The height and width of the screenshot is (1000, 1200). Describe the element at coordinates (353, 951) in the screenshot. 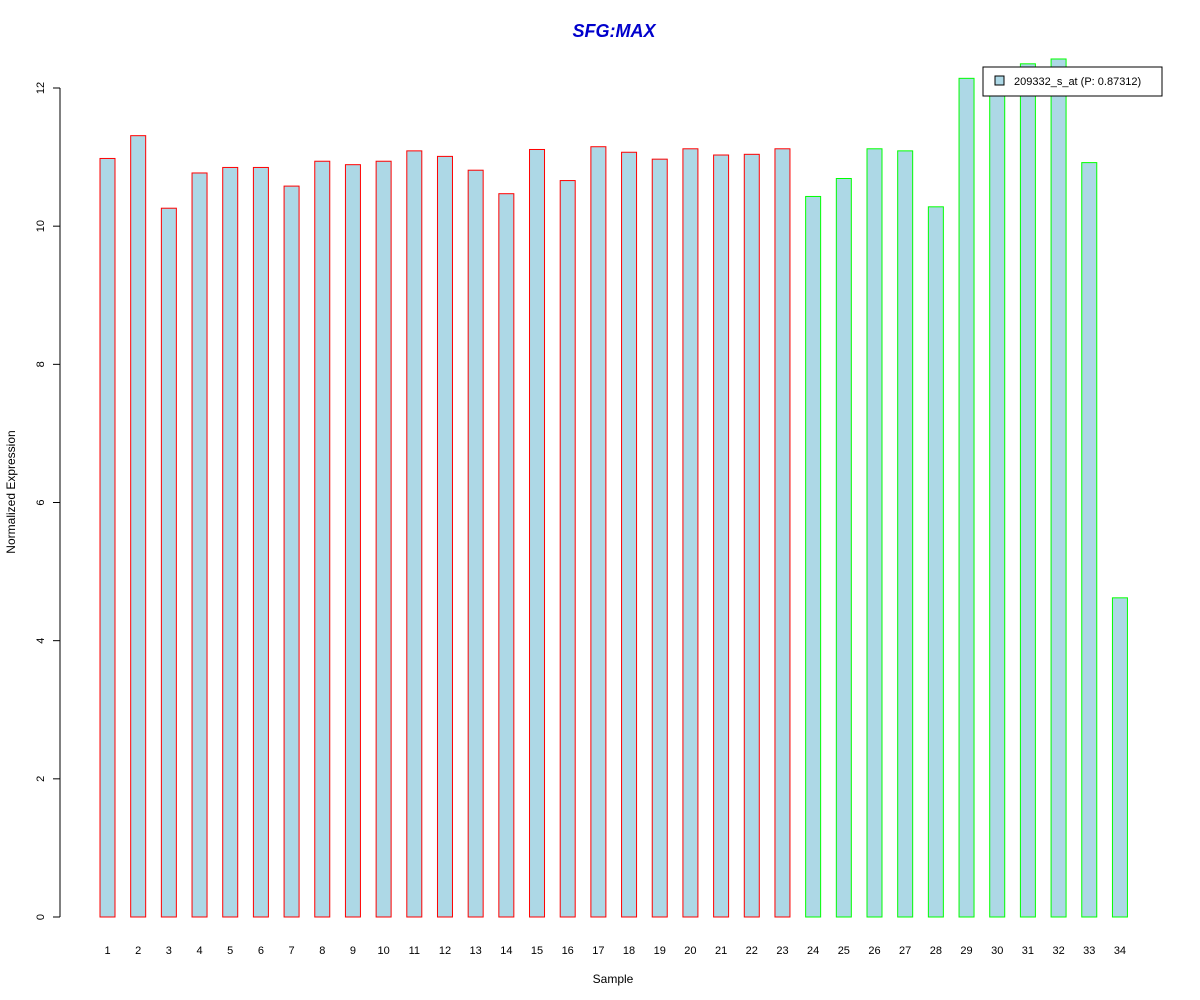

I see `x-tick-label: 9` at that location.